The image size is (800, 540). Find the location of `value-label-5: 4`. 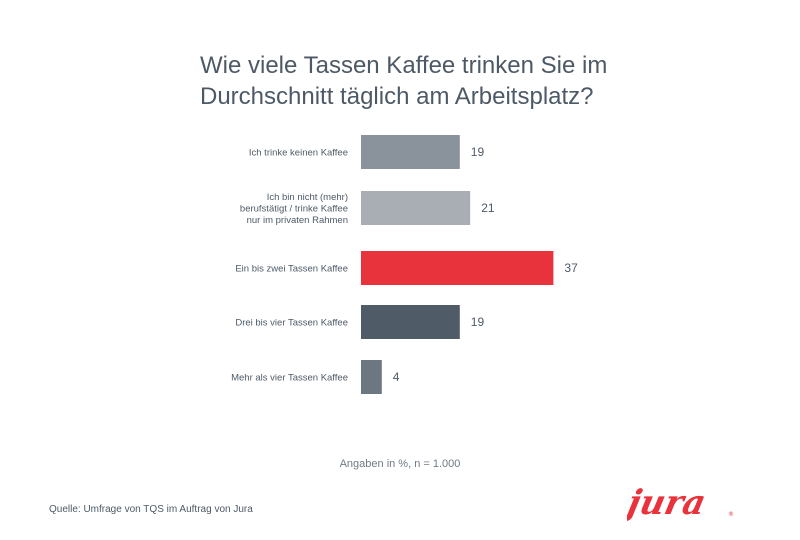

value-label-5: 4 is located at coordinates (396, 377).